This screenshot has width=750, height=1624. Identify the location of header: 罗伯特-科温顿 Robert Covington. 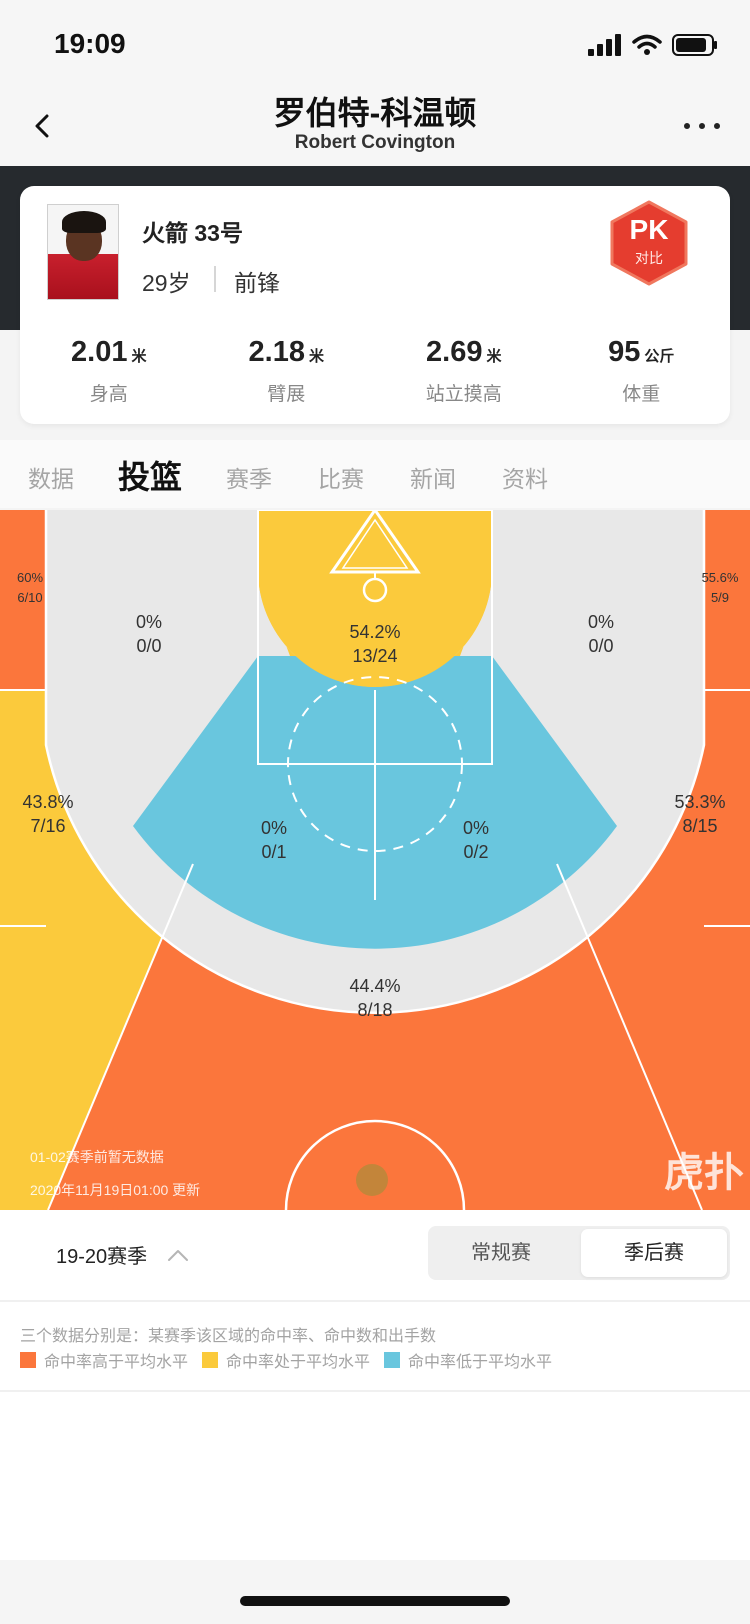
(375, 127).